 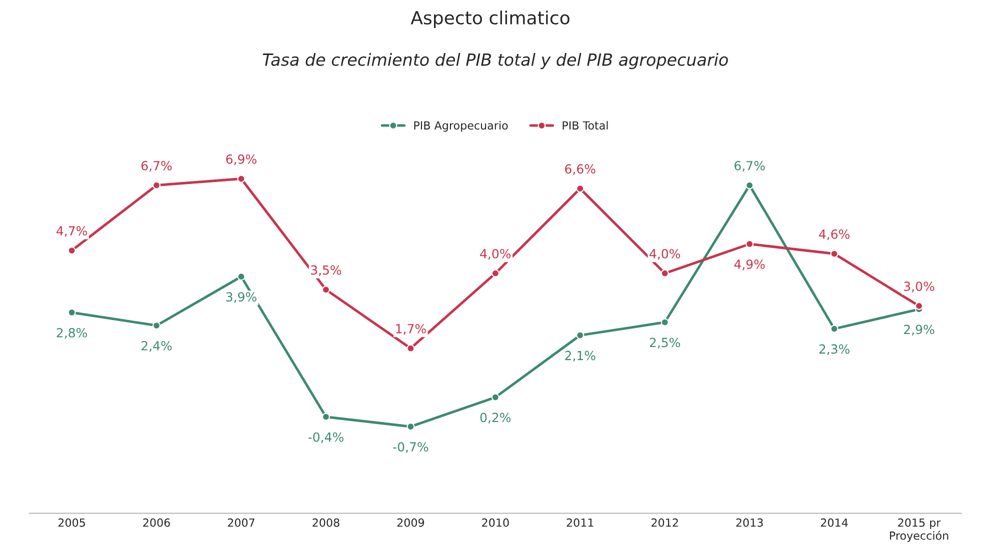 I want to click on data-label: 2,1%, so click(x=580, y=356).